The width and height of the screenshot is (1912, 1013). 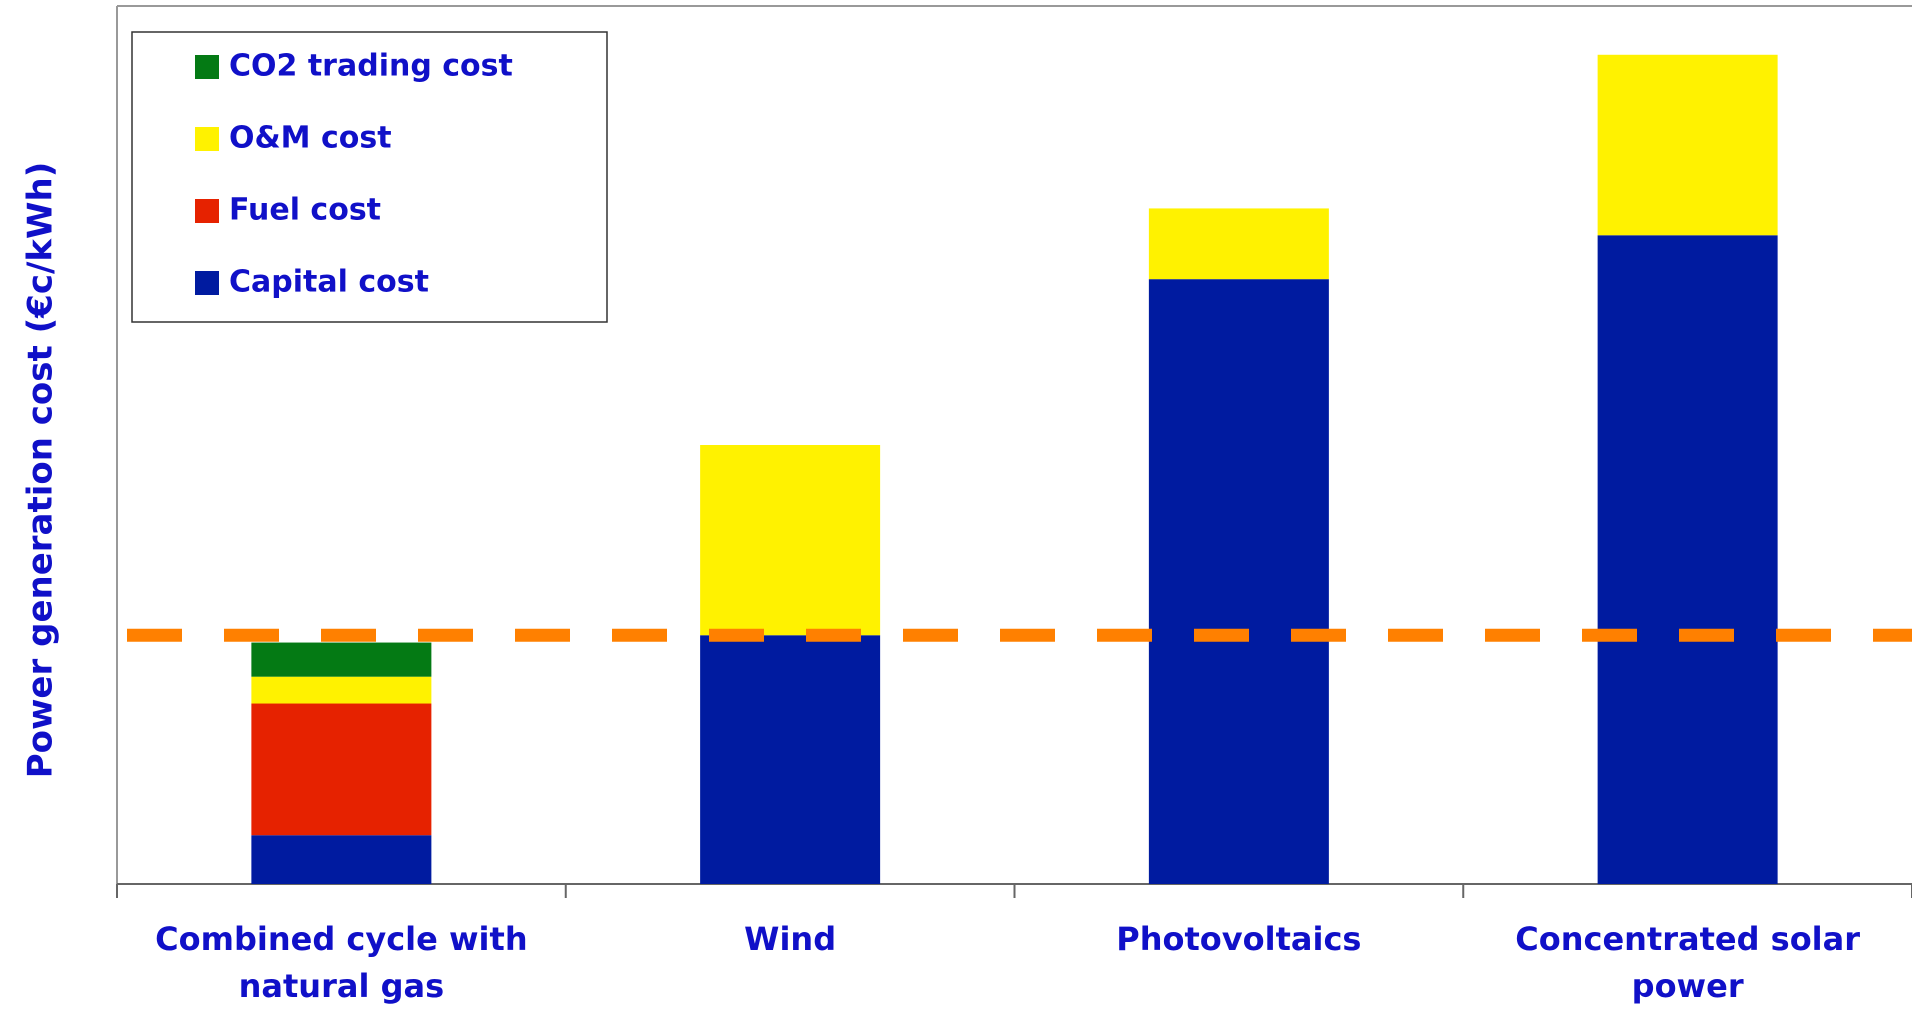 What do you see at coordinates (310, 138) in the screenshot?
I see `legend-label: O&M cost` at bounding box center [310, 138].